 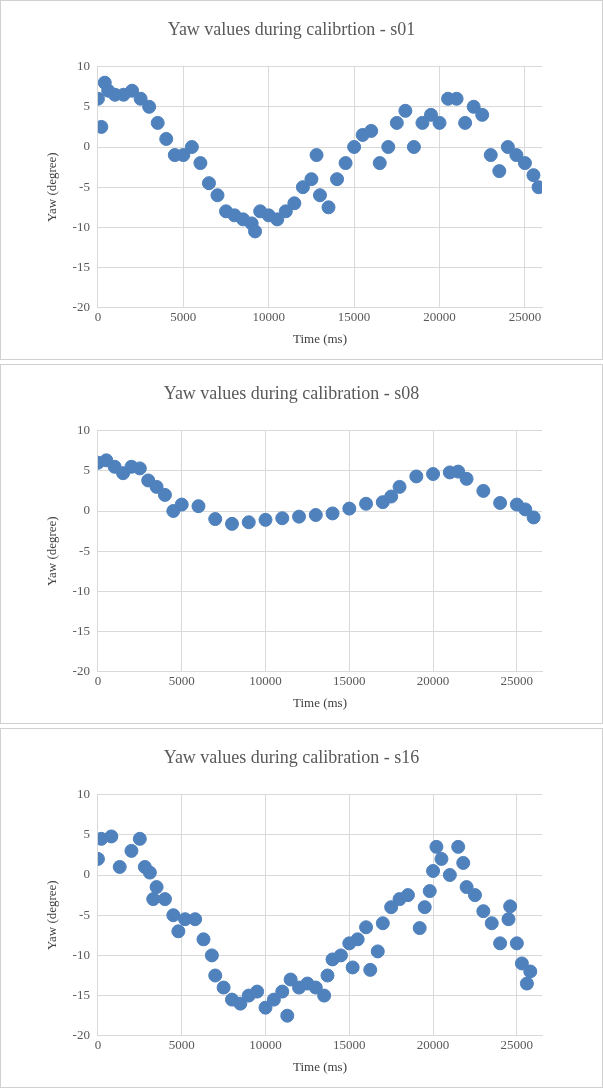 I want to click on chart-title: Yaw values during calibrtion - s01, so click(x=291, y=28).